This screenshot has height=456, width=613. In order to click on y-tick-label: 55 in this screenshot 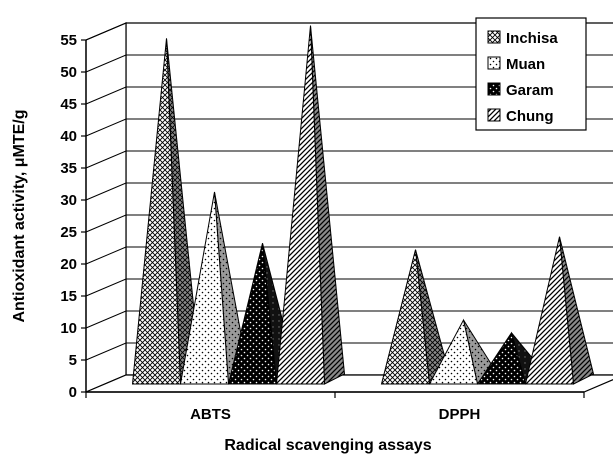, I will do `click(68, 40)`.